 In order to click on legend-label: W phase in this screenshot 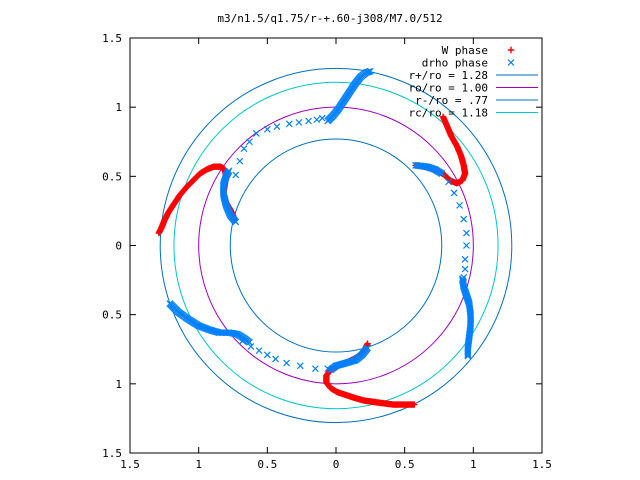, I will do `click(465, 50)`.